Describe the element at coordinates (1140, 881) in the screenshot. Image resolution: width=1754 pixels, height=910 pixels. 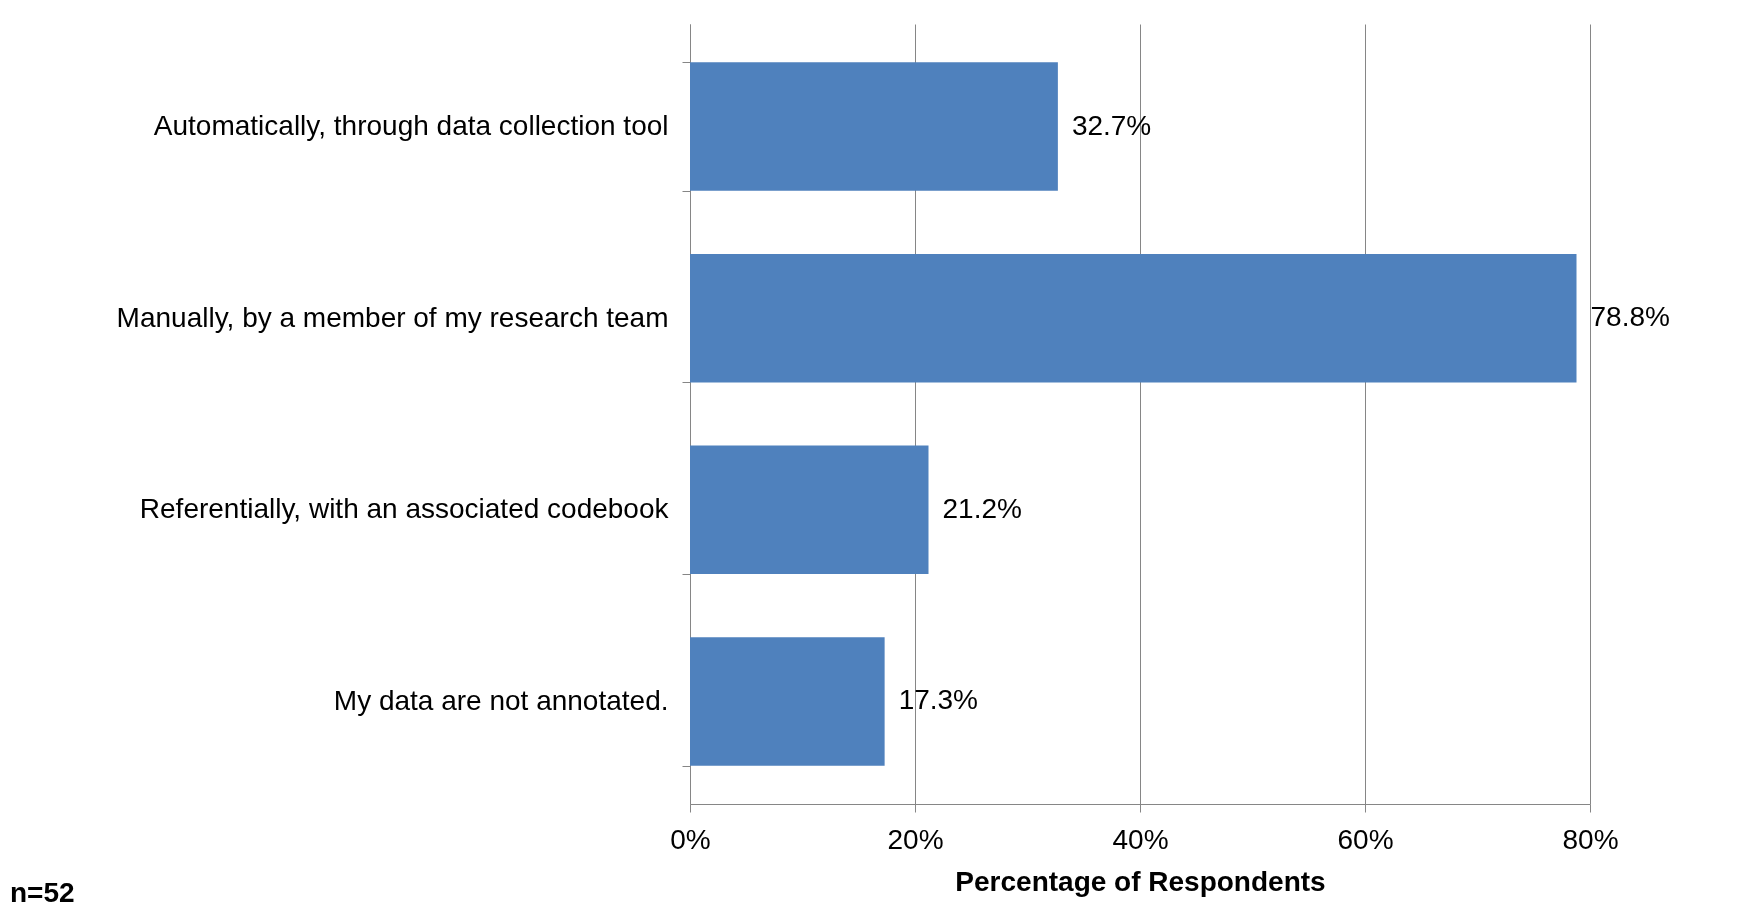
I see `x-axis-title: Percentage of Respondents` at that location.